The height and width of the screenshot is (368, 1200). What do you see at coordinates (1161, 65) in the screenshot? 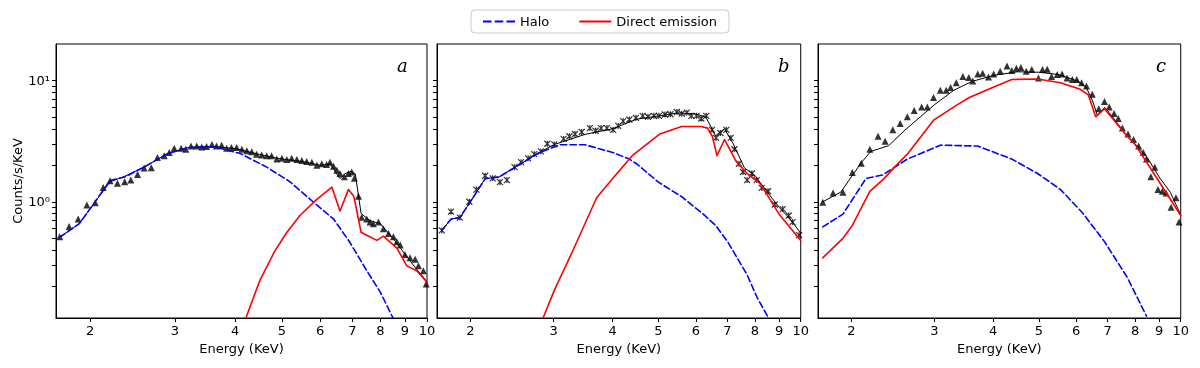
I see `annotation: c` at bounding box center [1161, 65].